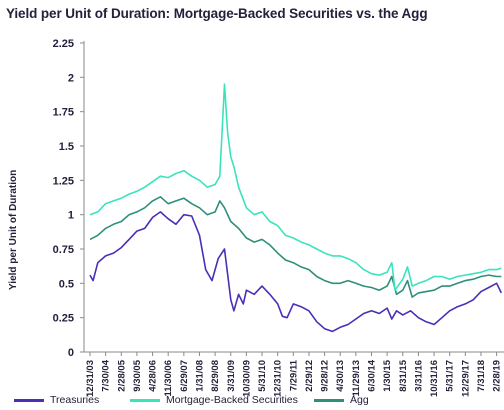 The height and width of the screenshot is (410, 504). What do you see at coordinates (63, 319) in the screenshot?
I see `y-tick-label: 0.25` at bounding box center [63, 319].